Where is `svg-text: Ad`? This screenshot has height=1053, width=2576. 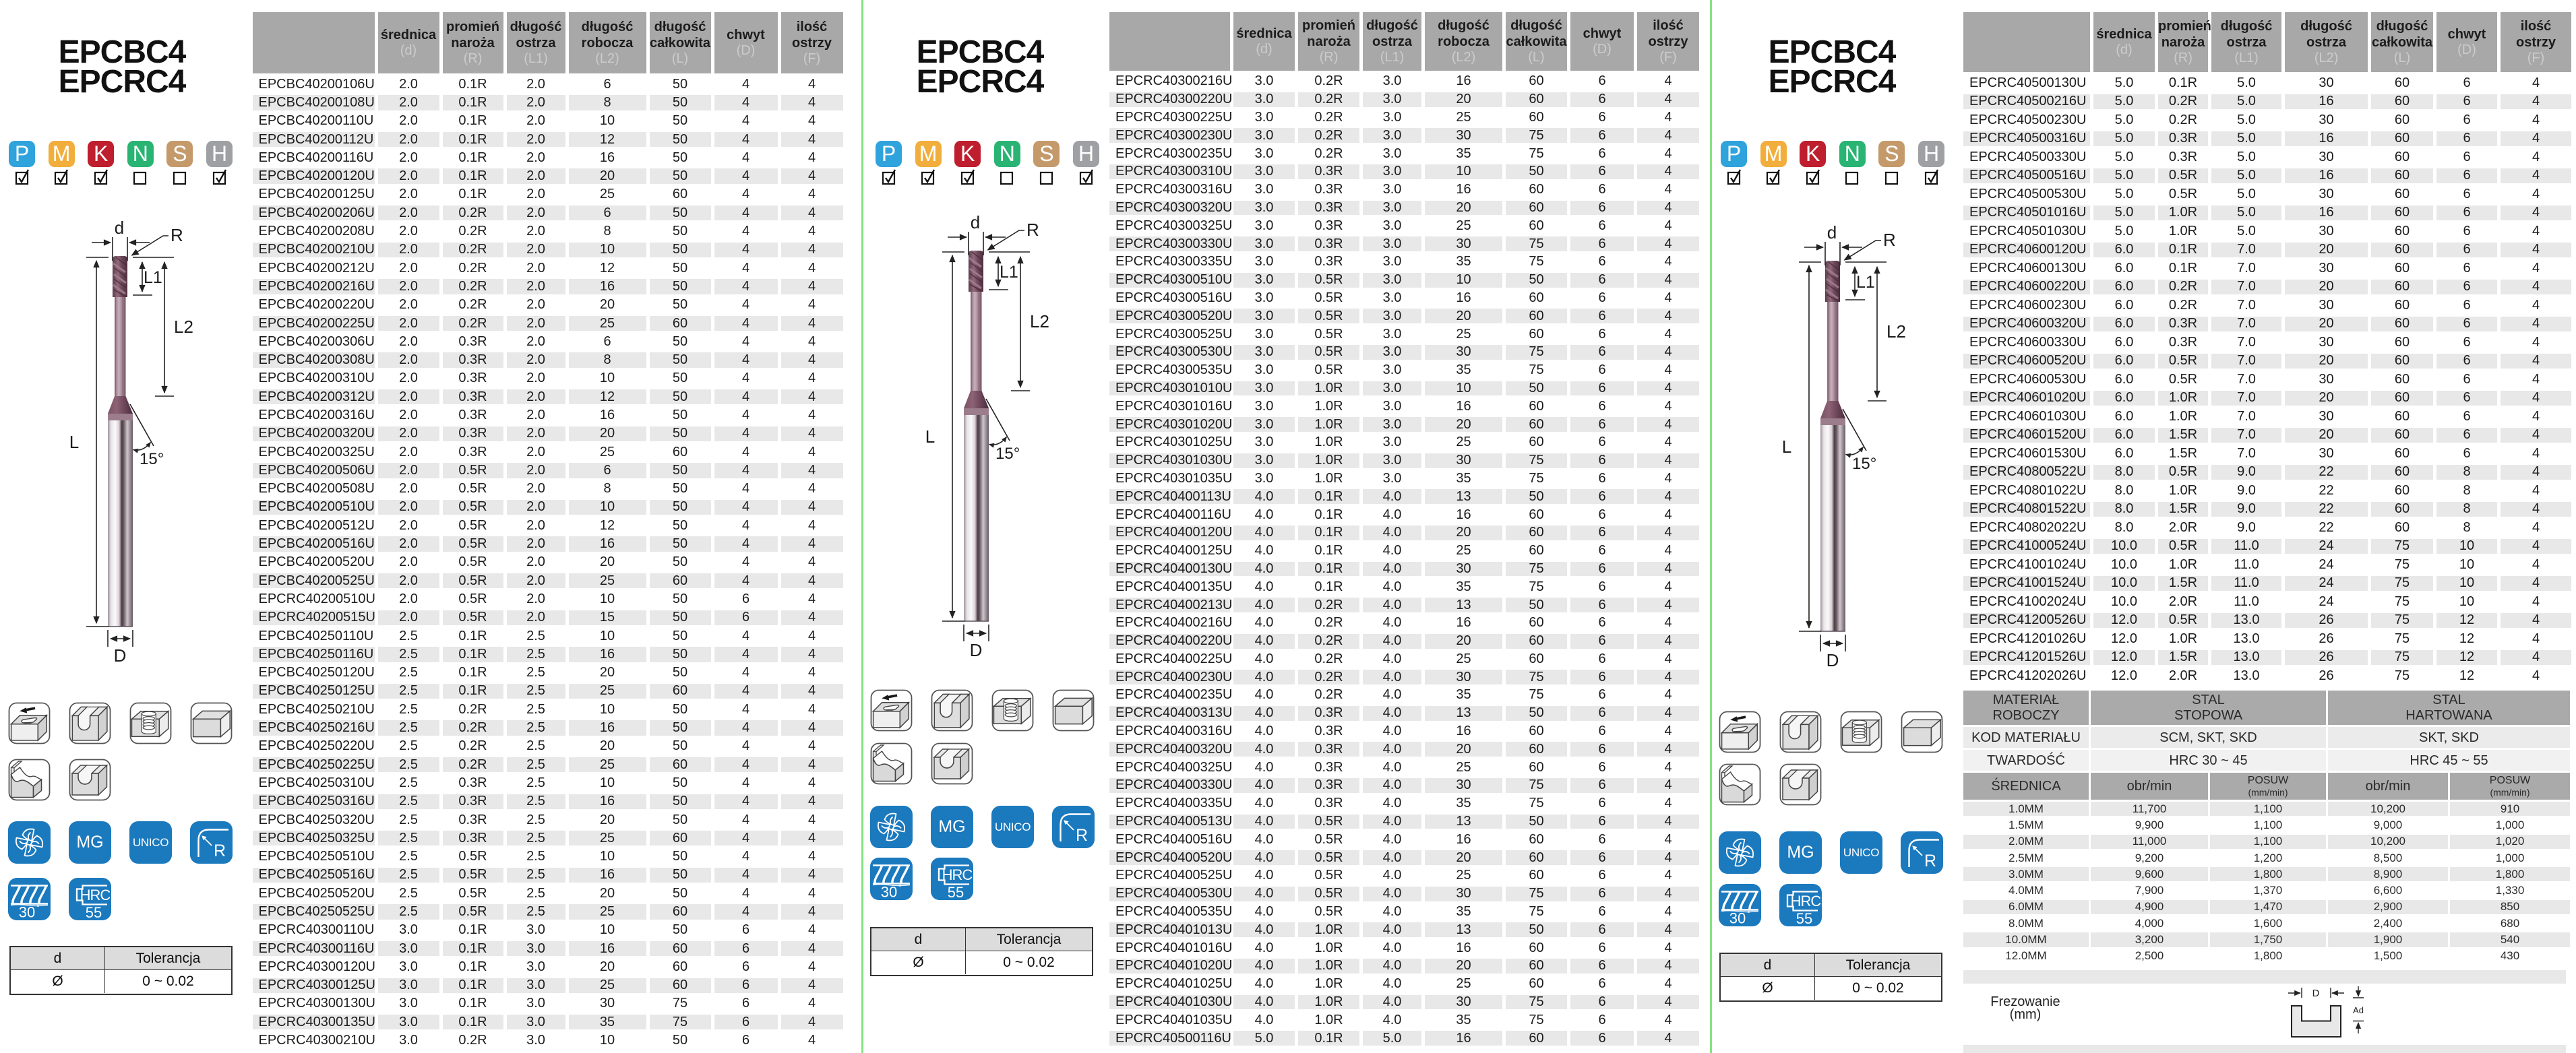 svg-text: Ad is located at coordinates (2358, 1010).